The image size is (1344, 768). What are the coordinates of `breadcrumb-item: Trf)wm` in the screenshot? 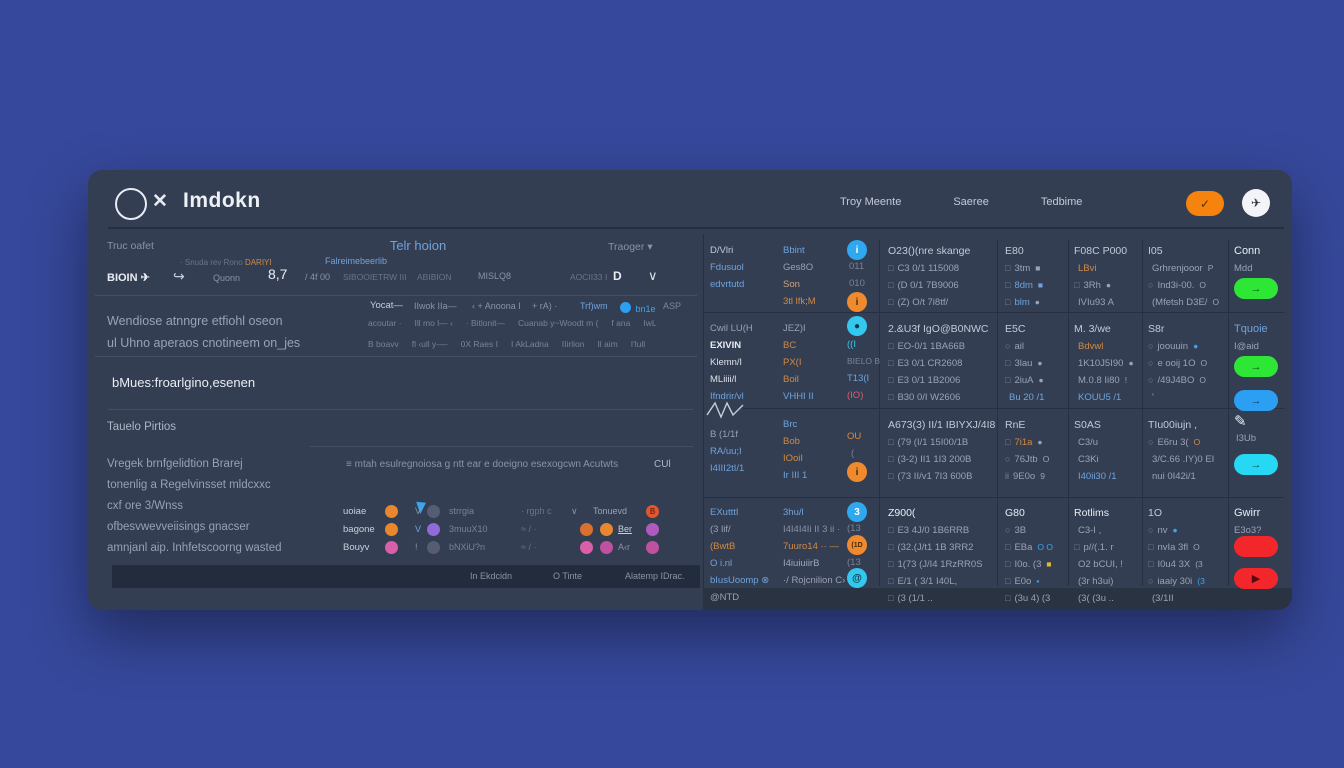 It's located at (594, 306).